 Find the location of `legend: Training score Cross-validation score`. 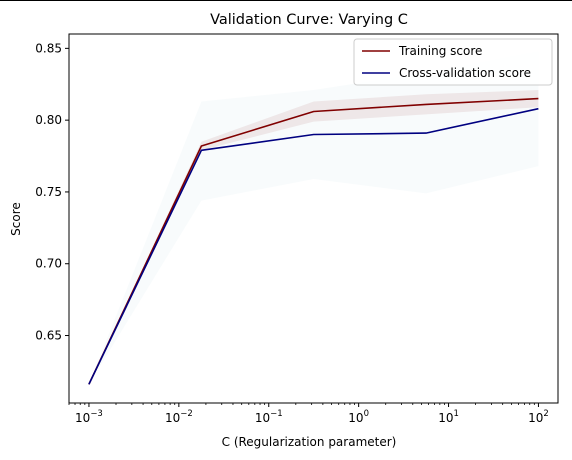

legend: Training score Cross-validation score is located at coordinates (453, 62).